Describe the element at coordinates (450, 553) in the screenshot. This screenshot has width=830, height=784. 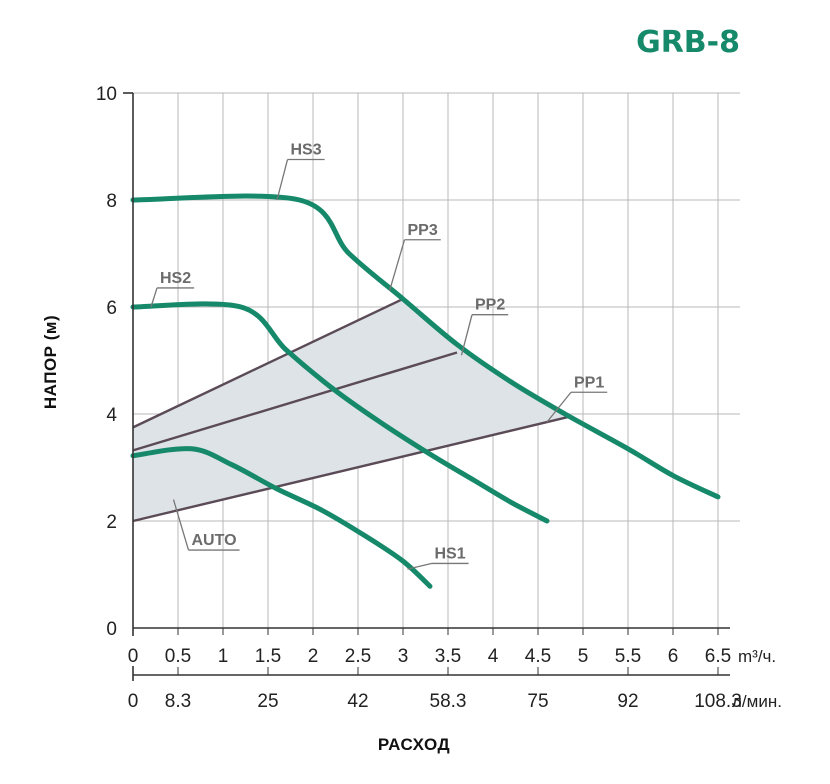
I see `callout-hs1: HS1` at that location.